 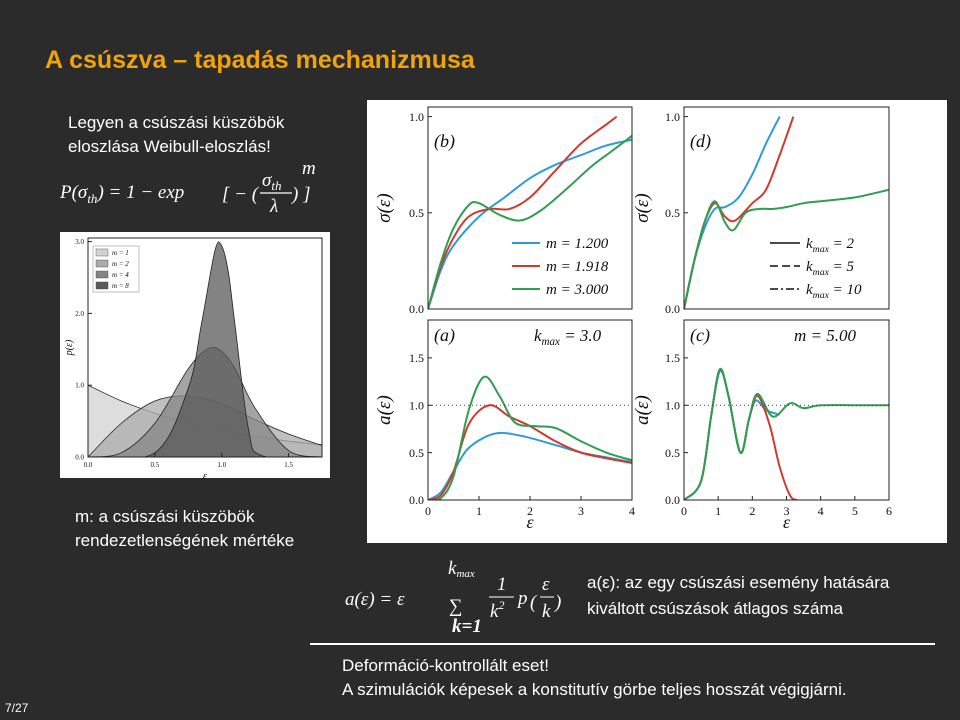 What do you see at coordinates (834, 291) in the screenshot?
I see `legend-label: kmax = 10` at bounding box center [834, 291].